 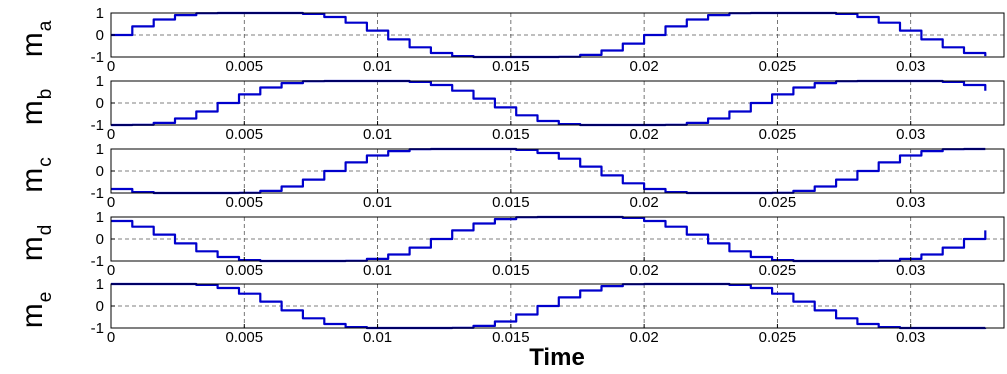 I want to click on y-axis-label: mb, so click(x=36, y=107).